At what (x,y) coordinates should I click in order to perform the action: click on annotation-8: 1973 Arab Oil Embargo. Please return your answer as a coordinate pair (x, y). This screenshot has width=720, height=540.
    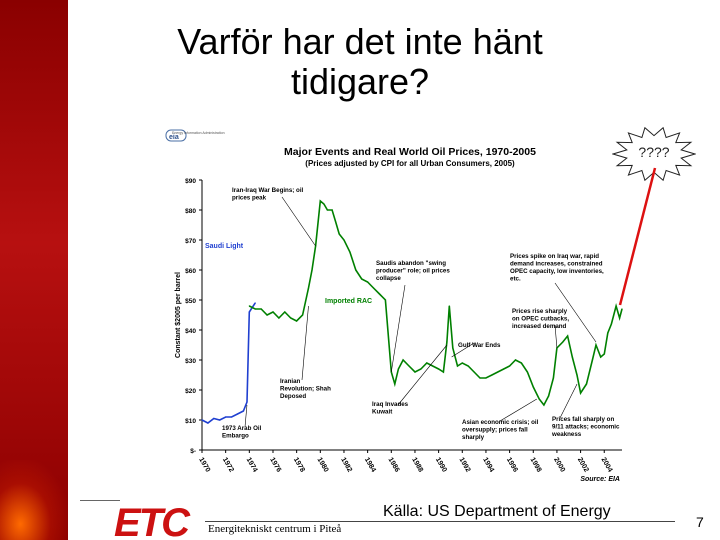
    Looking at the image, I should click on (242, 432).